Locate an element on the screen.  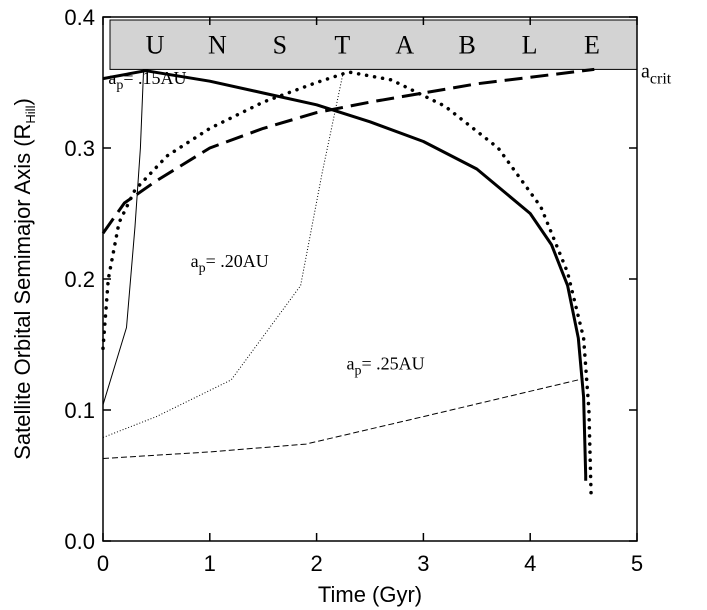
x-tick-label: 1 is located at coordinates (210, 563).